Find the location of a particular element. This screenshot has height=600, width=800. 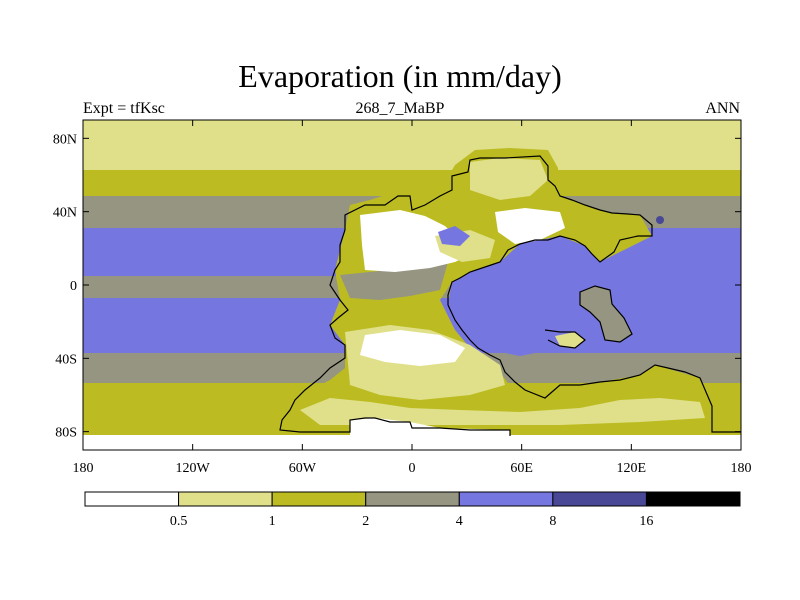

colorbar-label: 16 is located at coordinates (646, 521).